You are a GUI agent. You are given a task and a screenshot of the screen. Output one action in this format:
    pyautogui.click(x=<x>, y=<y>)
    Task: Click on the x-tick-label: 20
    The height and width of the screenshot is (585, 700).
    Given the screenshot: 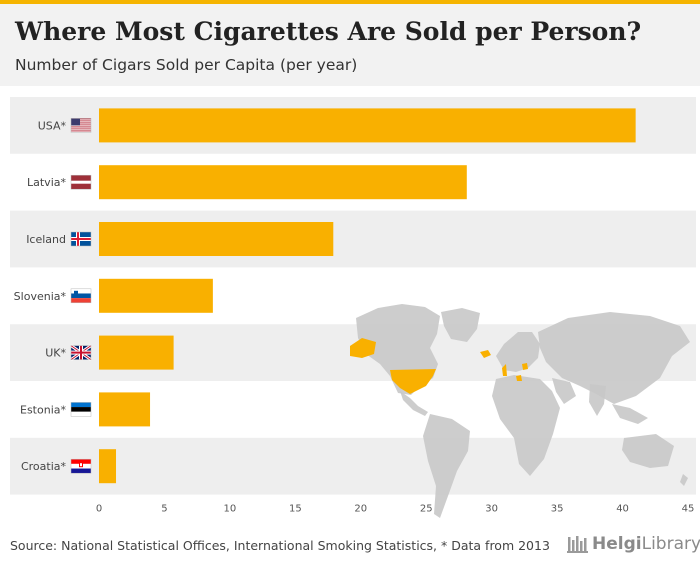 What is the action you would take?
    pyautogui.click(x=360, y=509)
    